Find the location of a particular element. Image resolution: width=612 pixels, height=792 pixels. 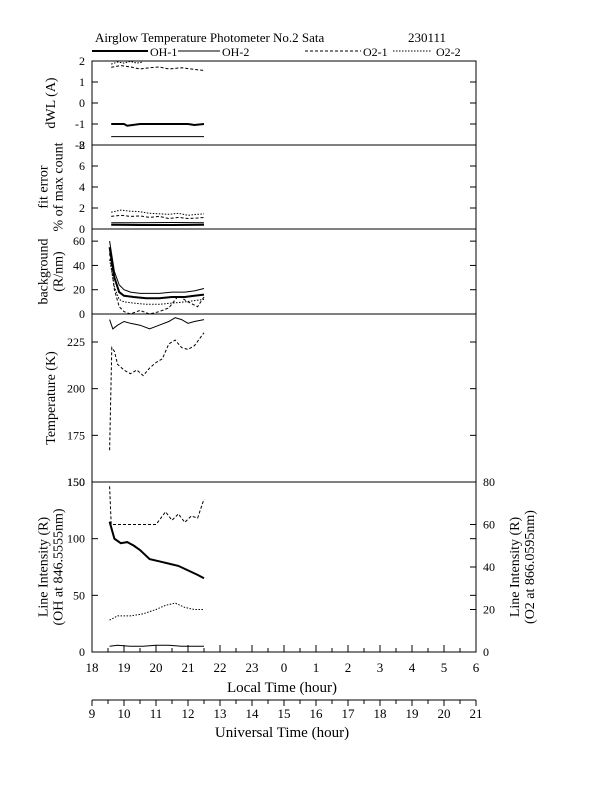

x-tick-label: 17 is located at coordinates (349, 713).